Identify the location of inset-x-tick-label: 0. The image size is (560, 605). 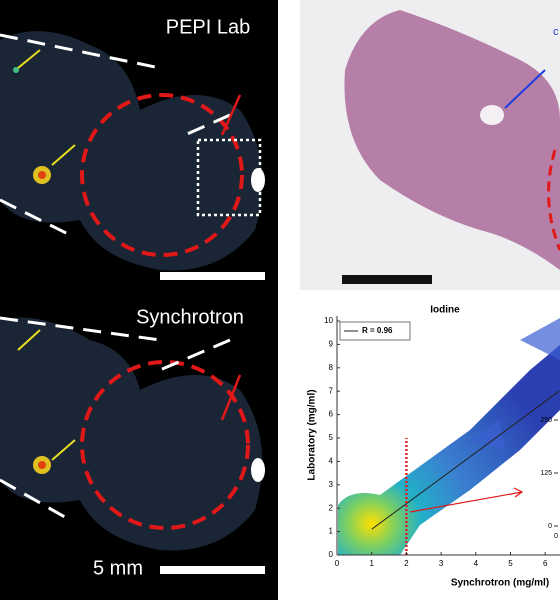
(556, 536).